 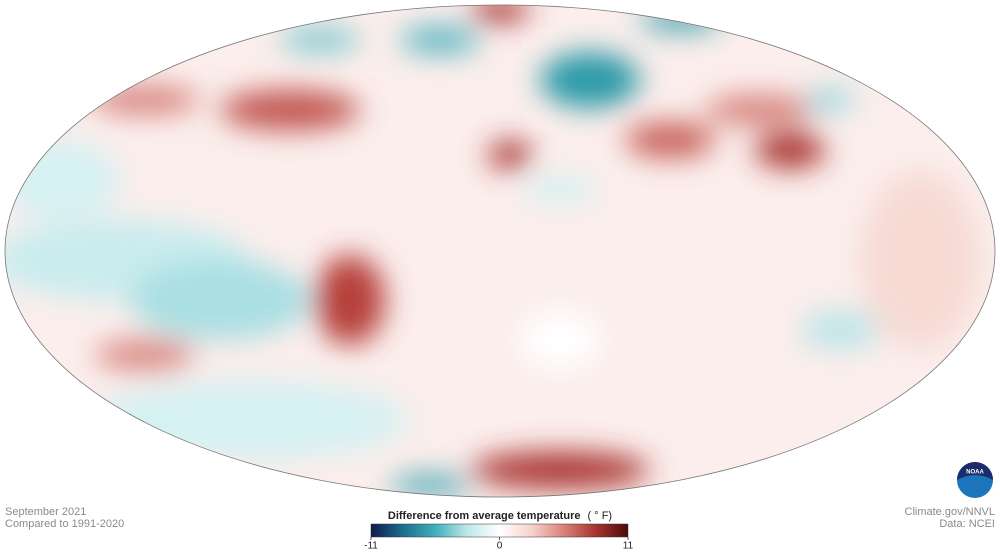 I want to click on colorbar-tick-label: -11, so click(x=371, y=546).